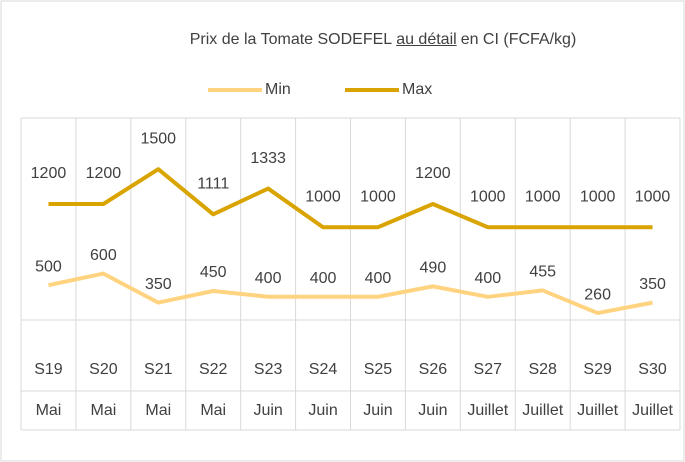 This screenshot has width=685, height=462. What do you see at coordinates (597, 369) in the screenshot?
I see `x-tick-label: S29` at bounding box center [597, 369].